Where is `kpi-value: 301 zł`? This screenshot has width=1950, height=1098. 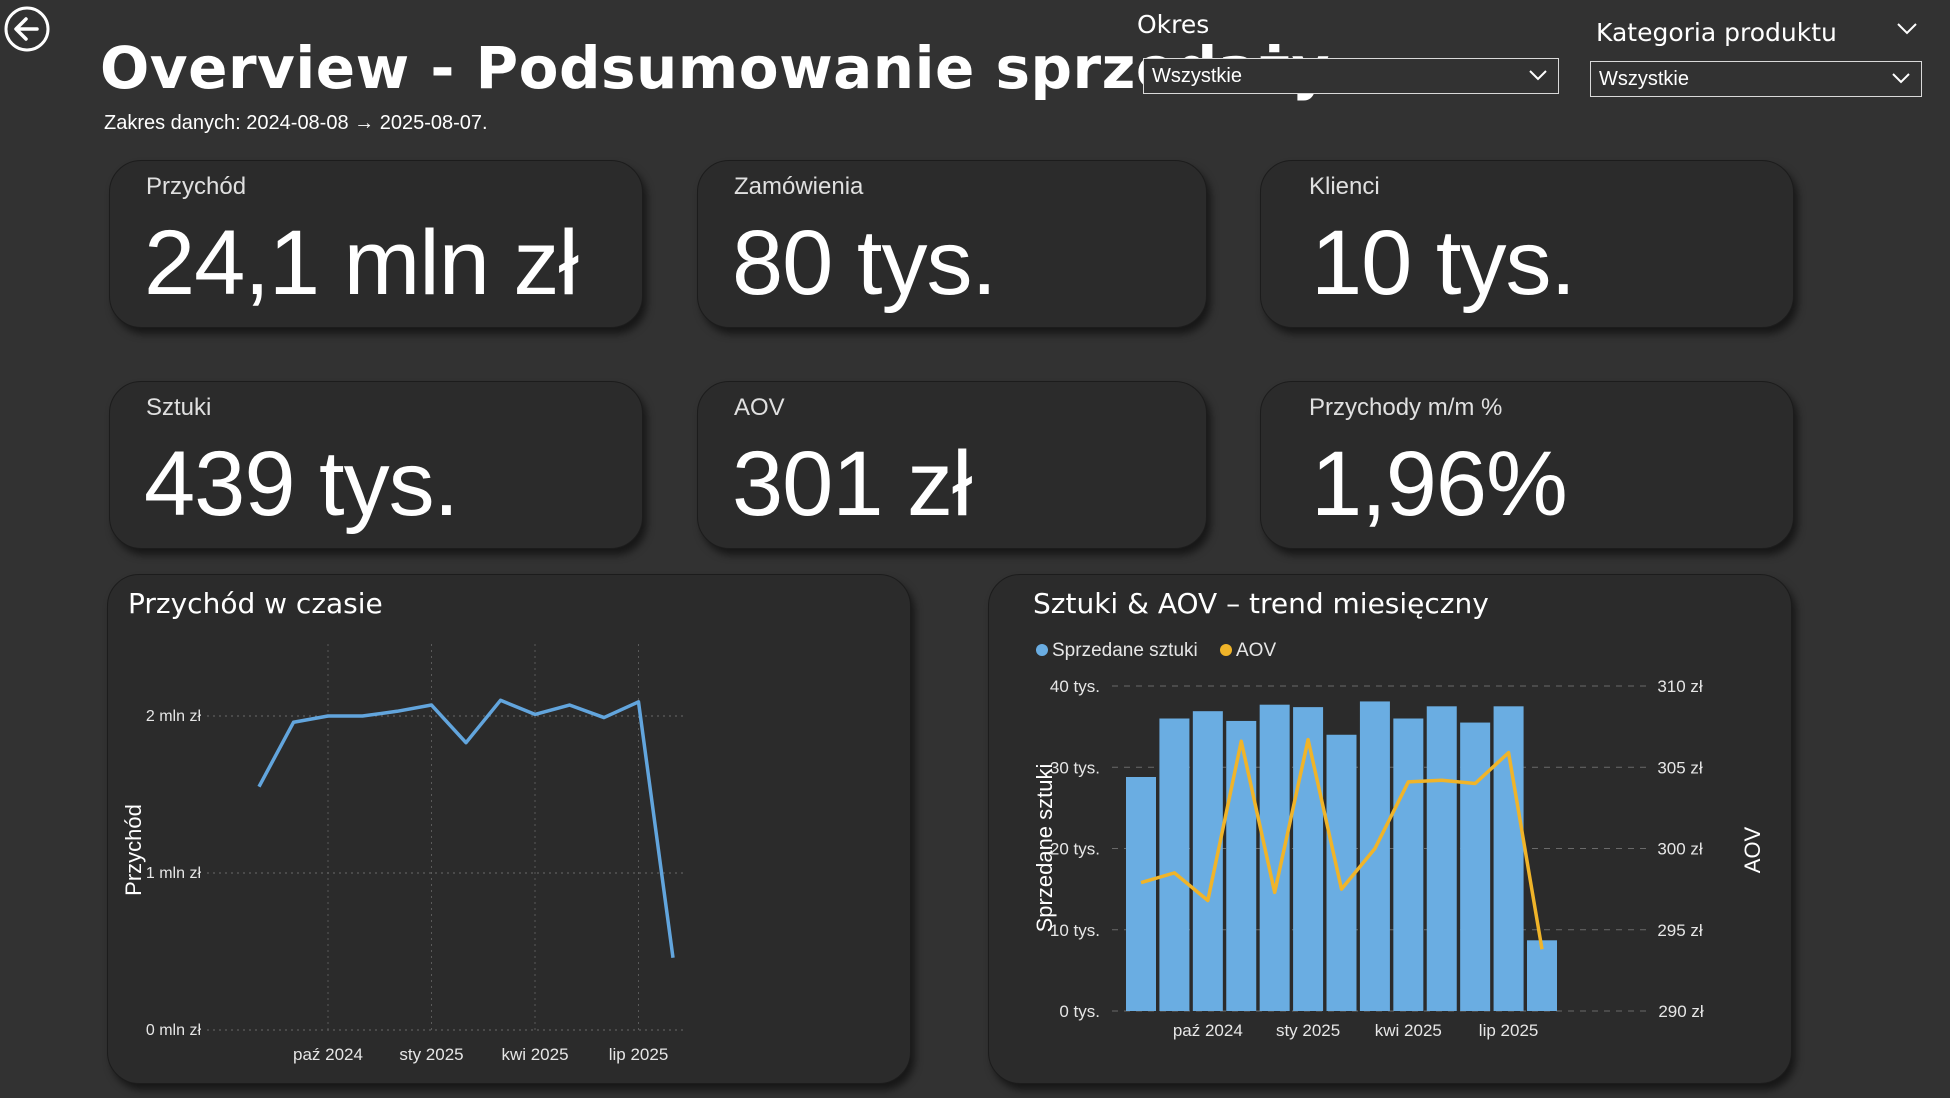 kpi-value: 301 zł is located at coordinates (852, 484).